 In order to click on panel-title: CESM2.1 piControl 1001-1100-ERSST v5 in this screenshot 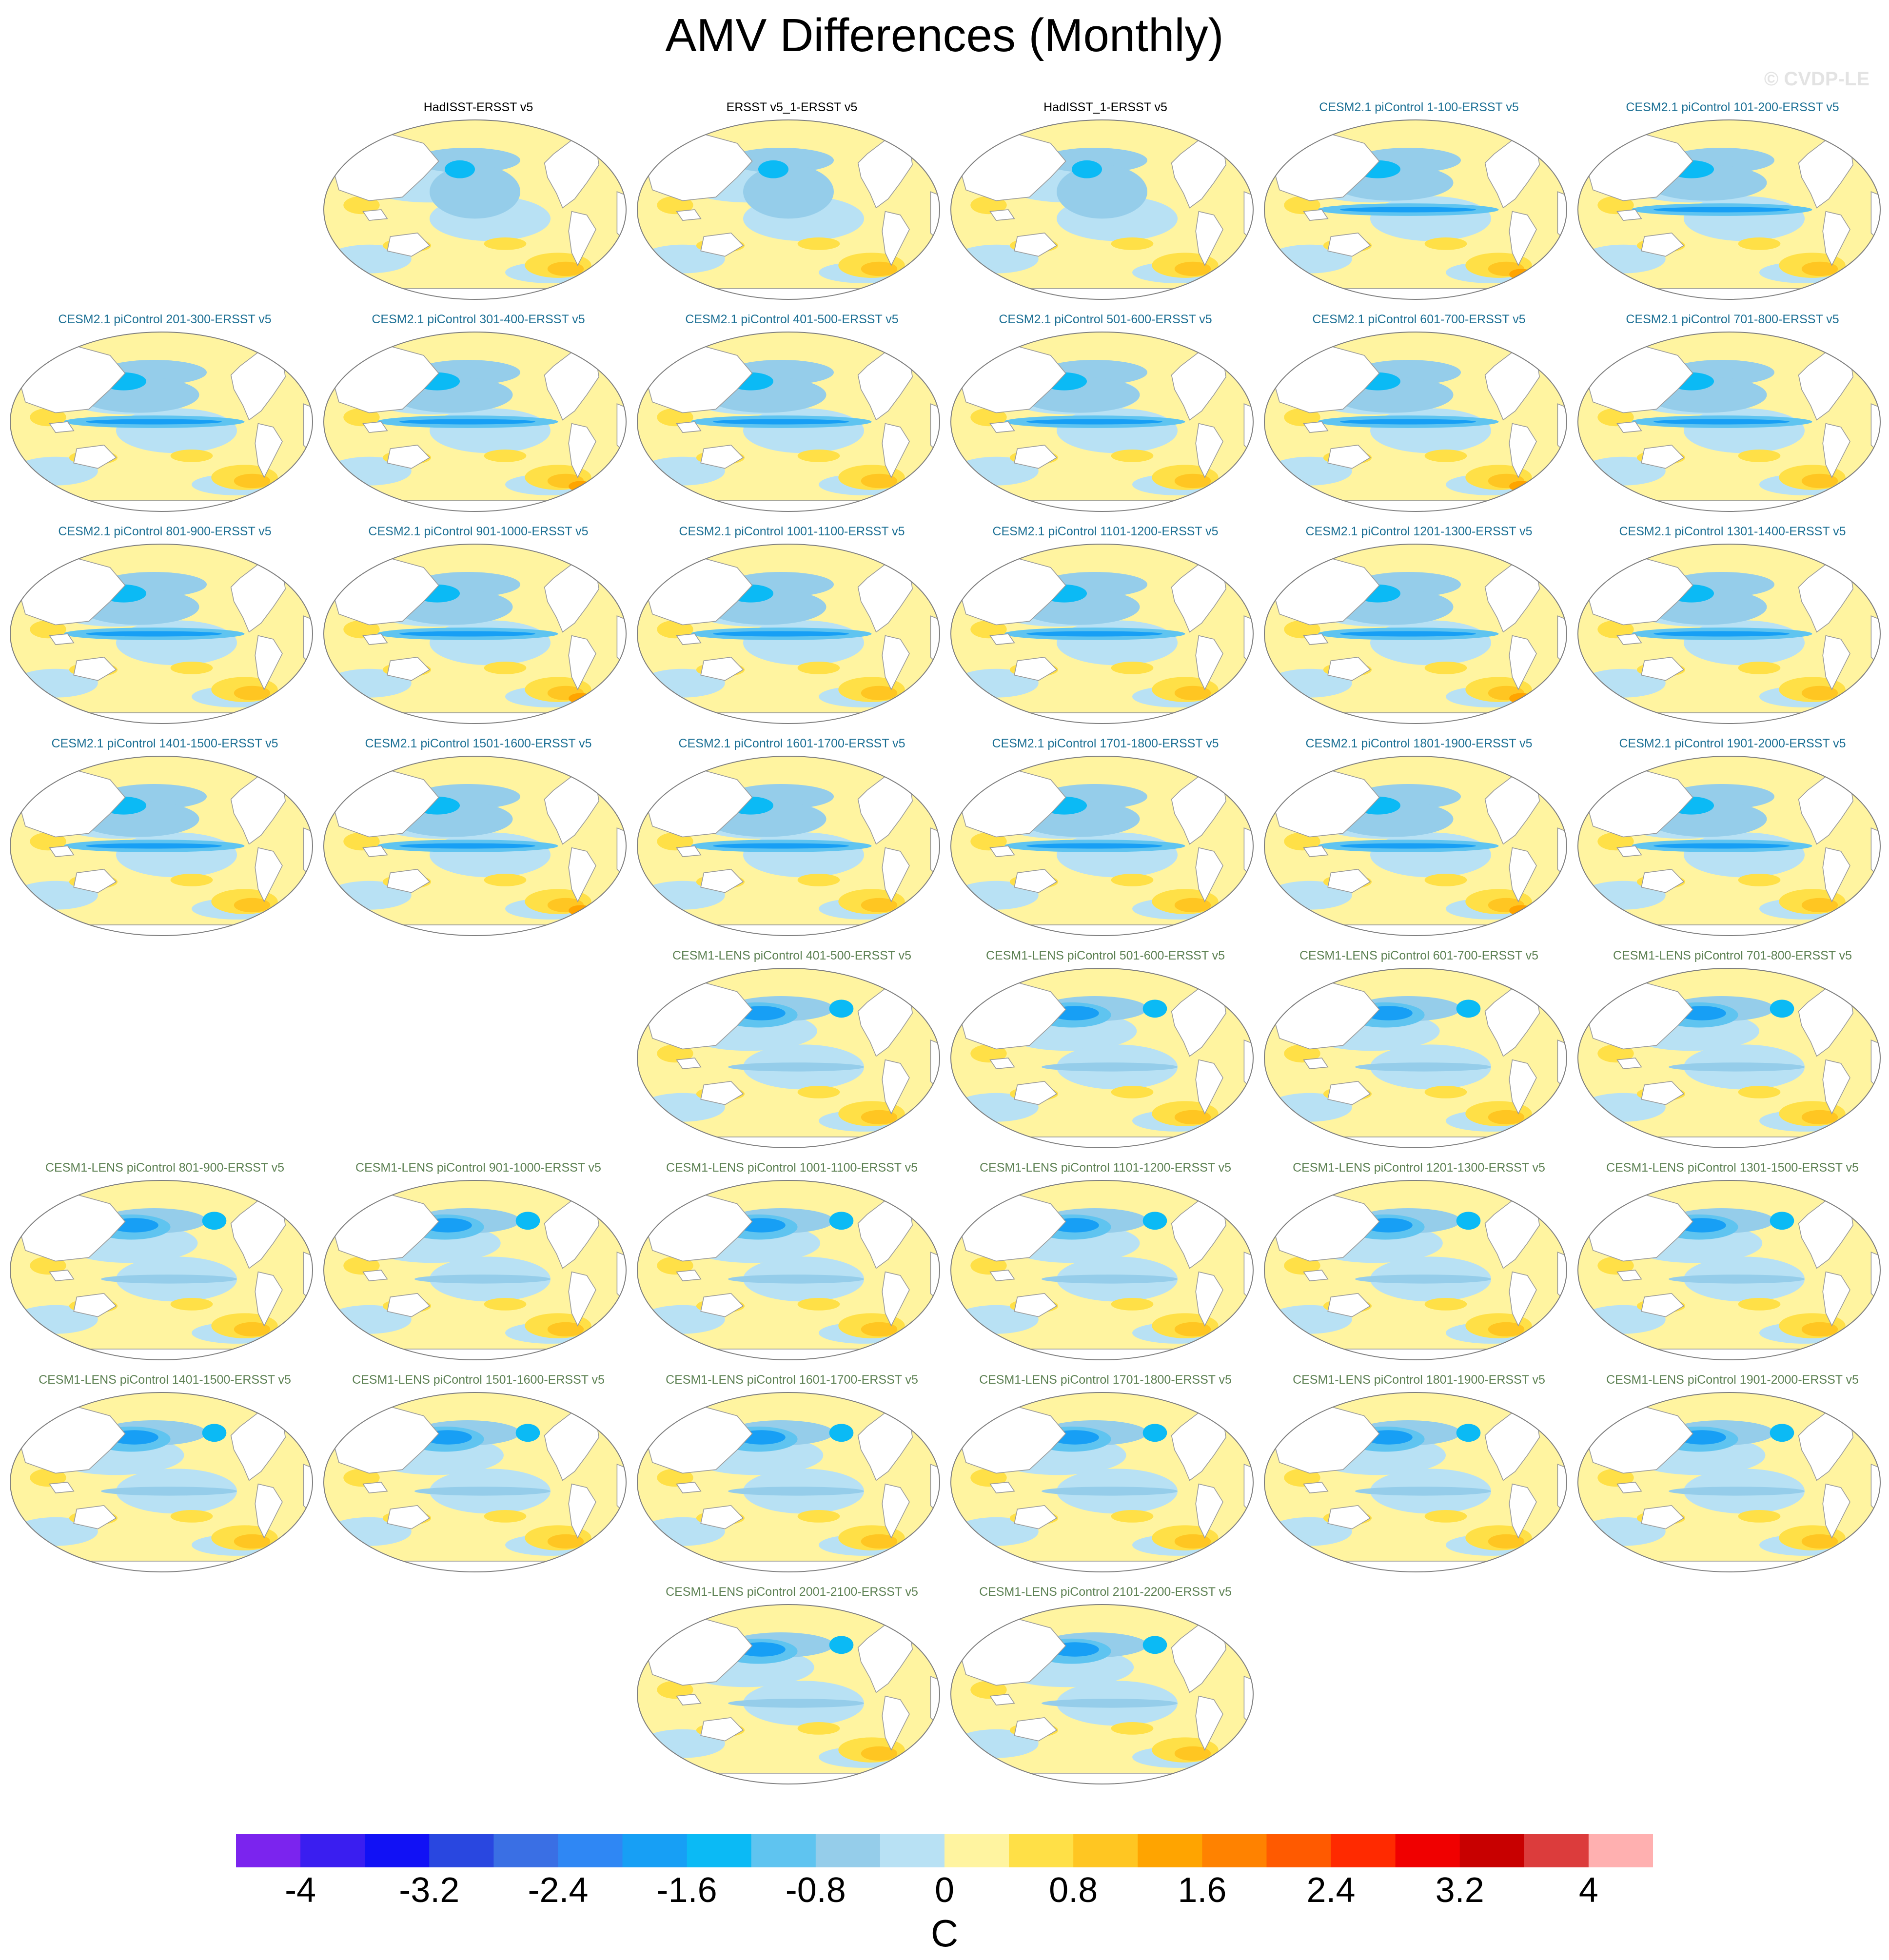, I will do `click(792, 531)`.